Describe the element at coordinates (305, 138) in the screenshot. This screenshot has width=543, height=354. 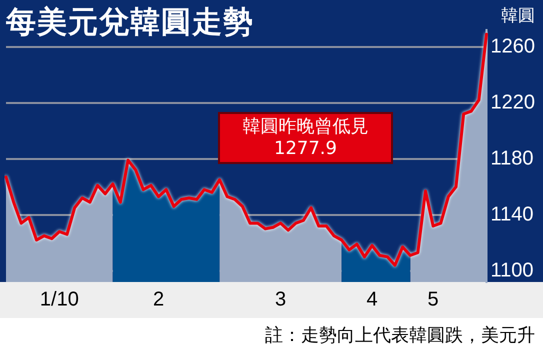
I see `annotation: 韓圓昨晚曾低見 1277.9` at that location.